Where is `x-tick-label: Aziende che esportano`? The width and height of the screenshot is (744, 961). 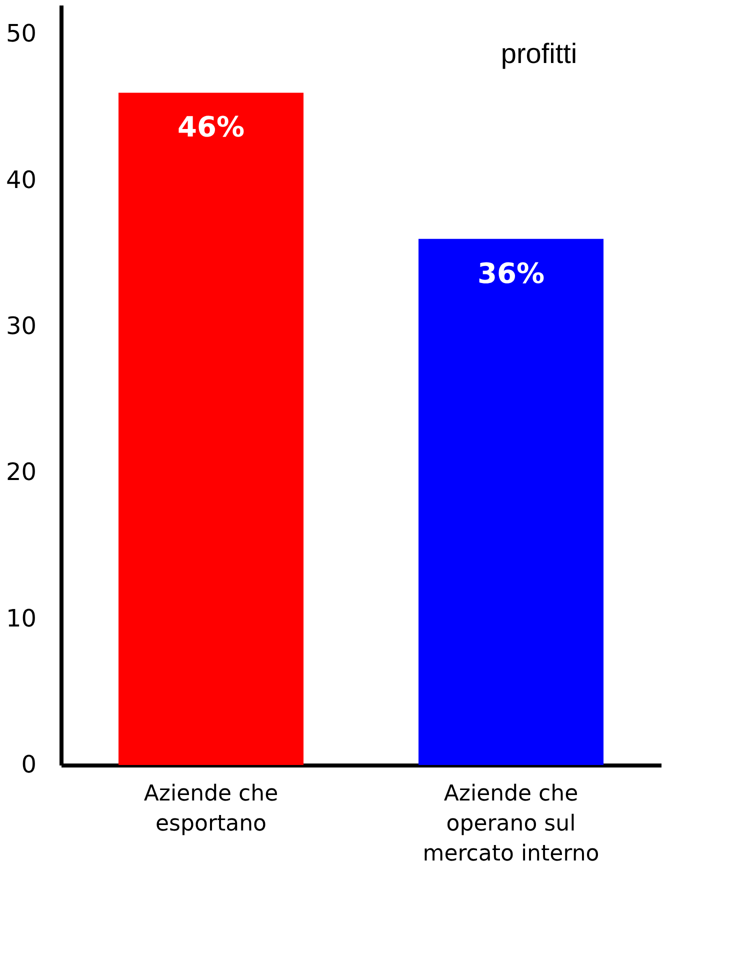
x-tick-label: Aziende che esportano is located at coordinates (211, 809).